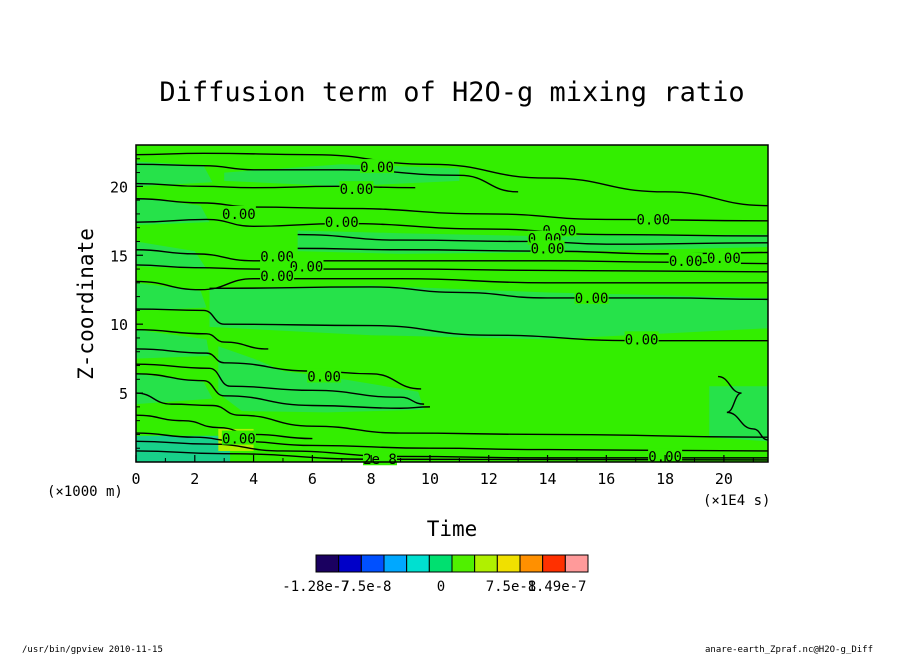  What do you see at coordinates (380, 460) in the screenshot?
I see `contour-label: 2e 8` at bounding box center [380, 460].